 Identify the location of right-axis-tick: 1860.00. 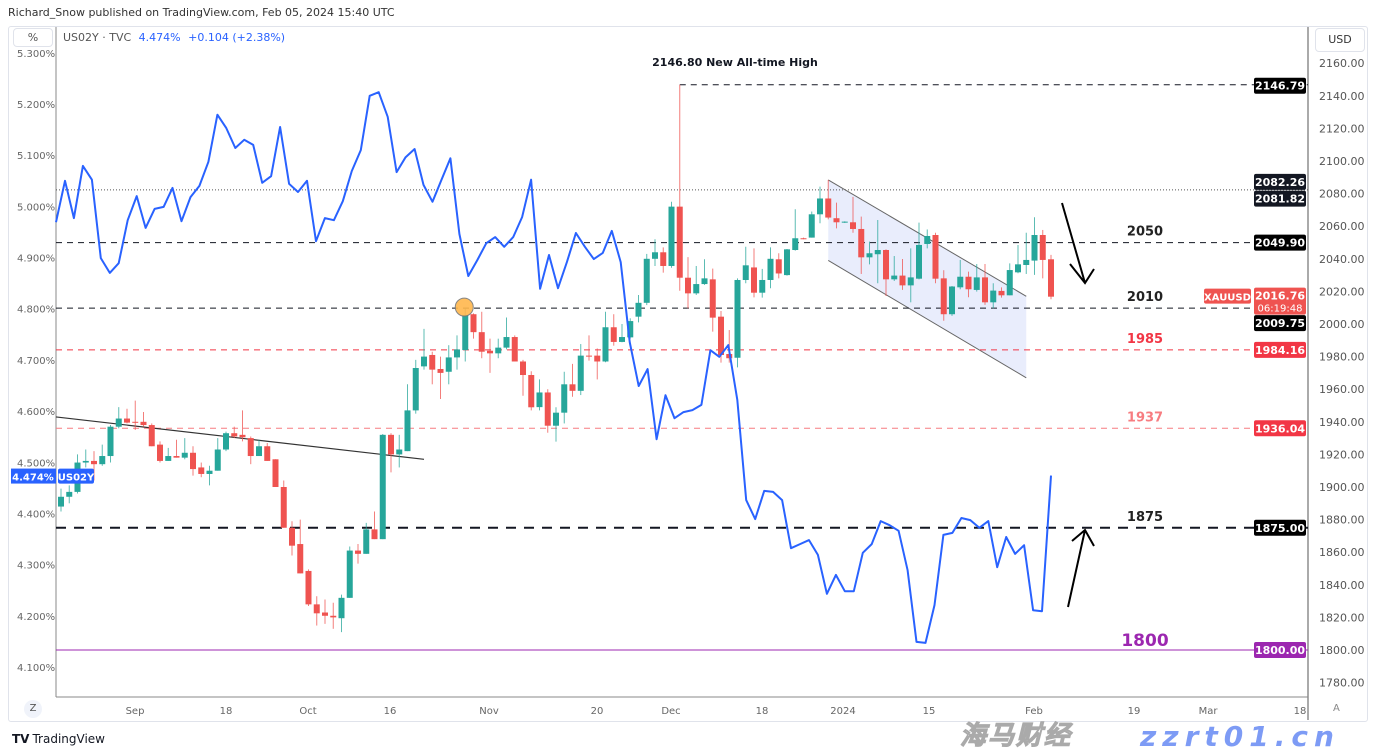
(1342, 552).